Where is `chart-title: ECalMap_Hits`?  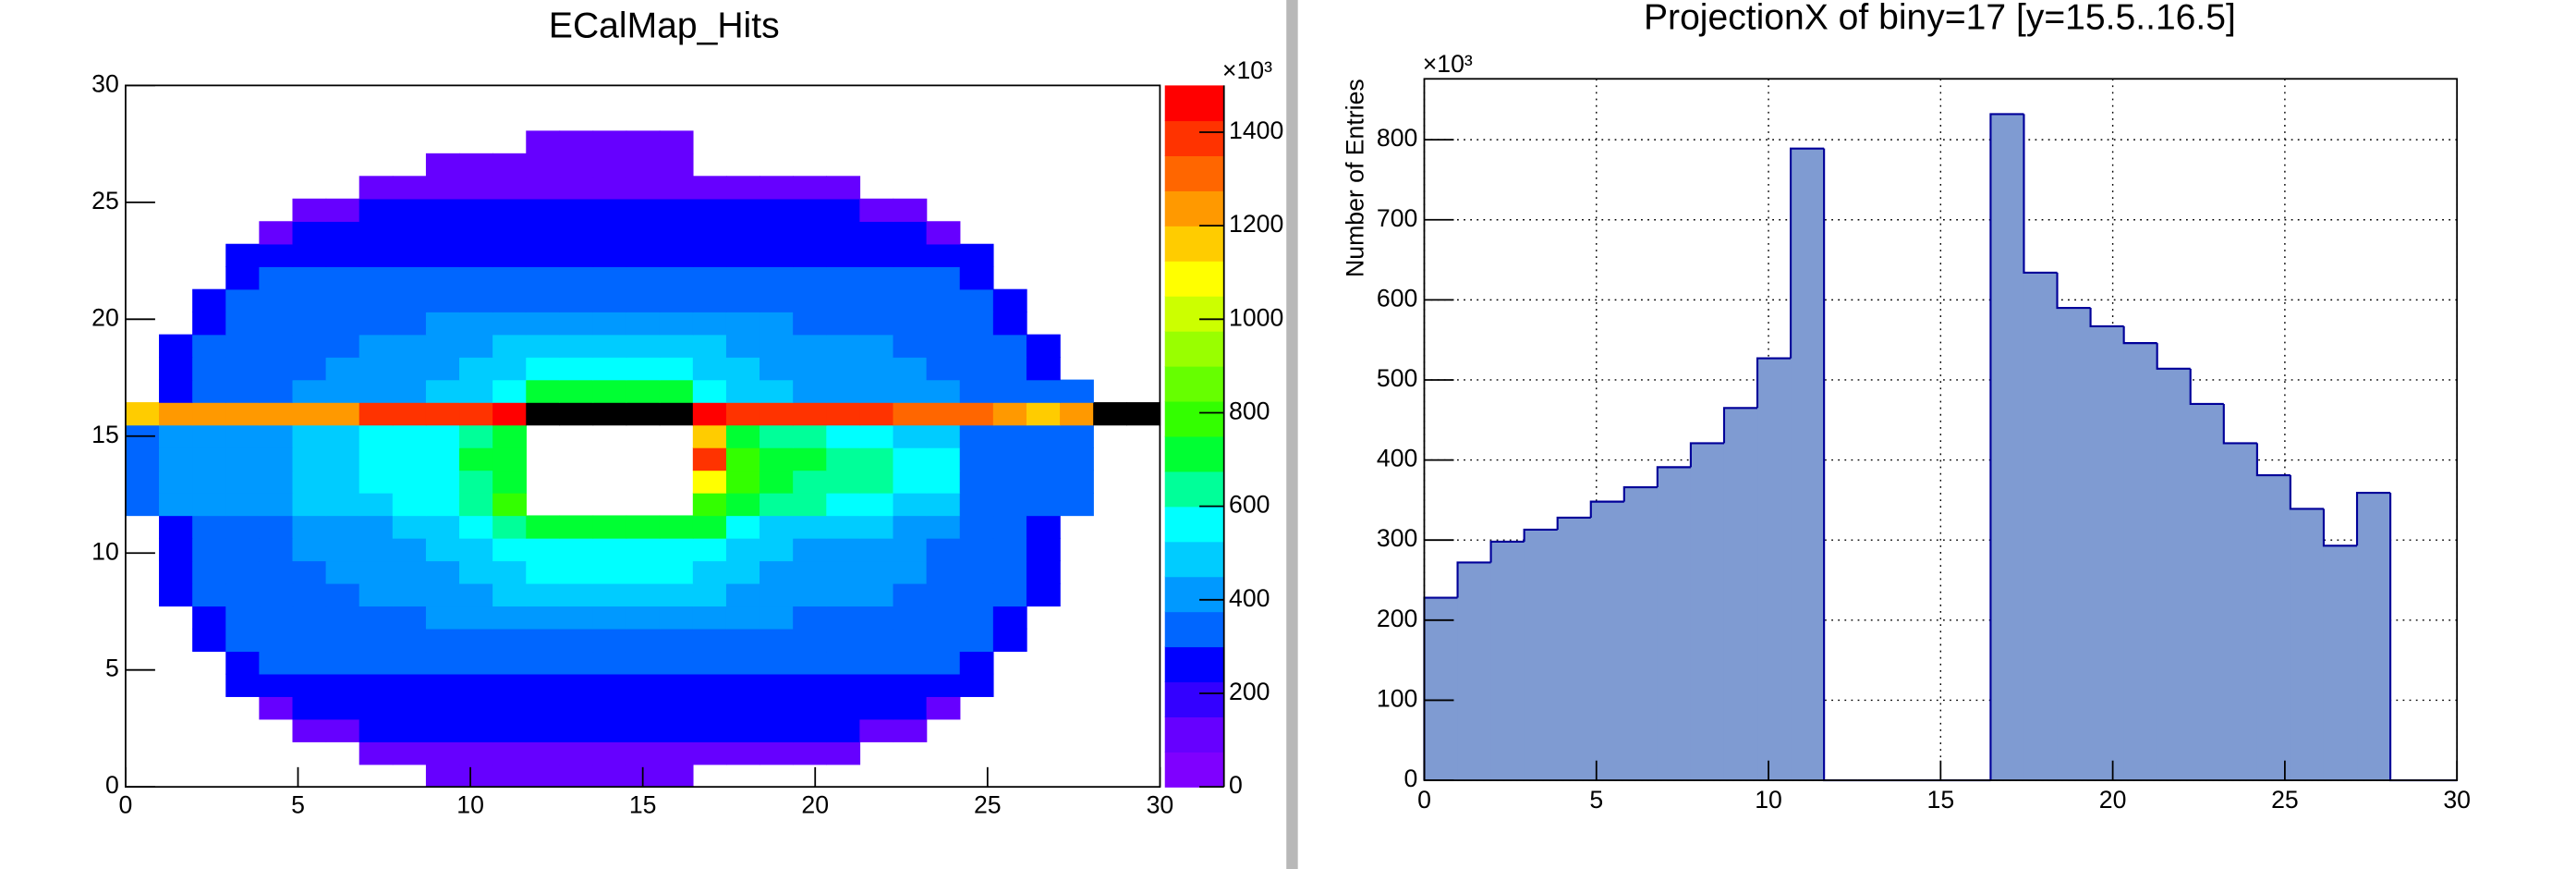
chart-title: ECalMap_Hits is located at coordinates (664, 26).